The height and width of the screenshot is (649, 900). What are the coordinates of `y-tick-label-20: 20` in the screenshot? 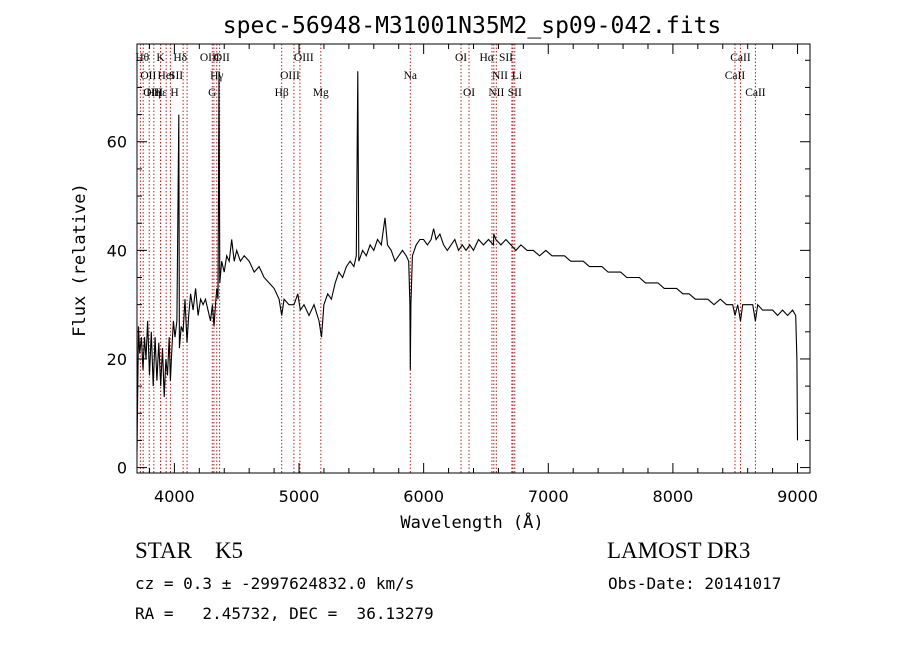 It's located at (117, 359).